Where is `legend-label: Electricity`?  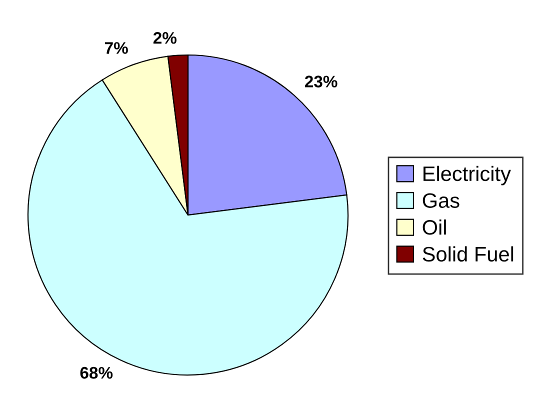 legend-label: Electricity is located at coordinates (467, 176).